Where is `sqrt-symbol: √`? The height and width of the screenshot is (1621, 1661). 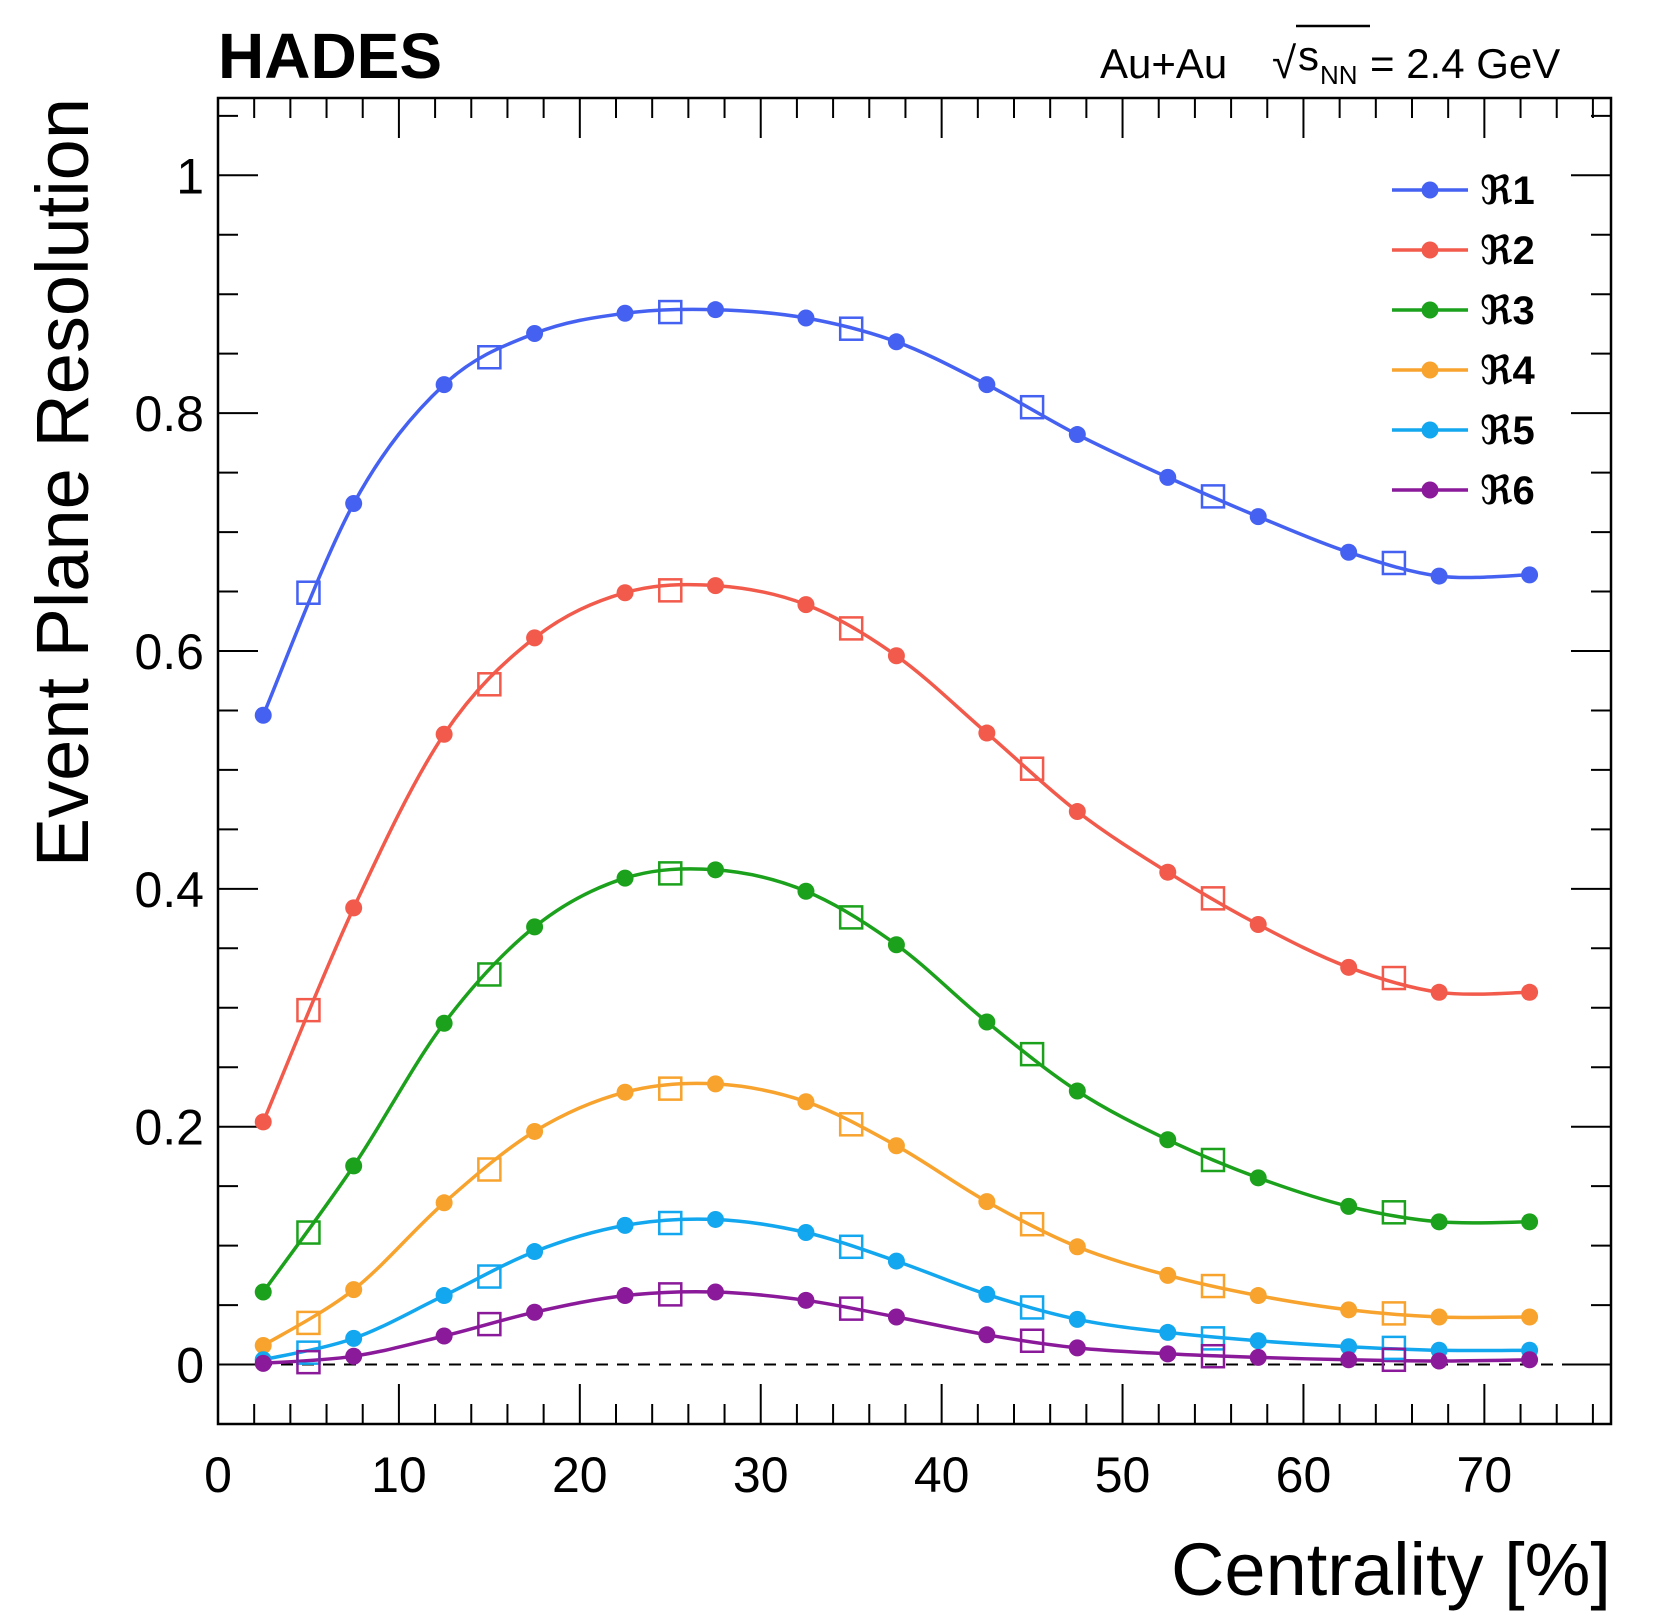
sqrt-symbol: √ is located at coordinates (1284, 63).